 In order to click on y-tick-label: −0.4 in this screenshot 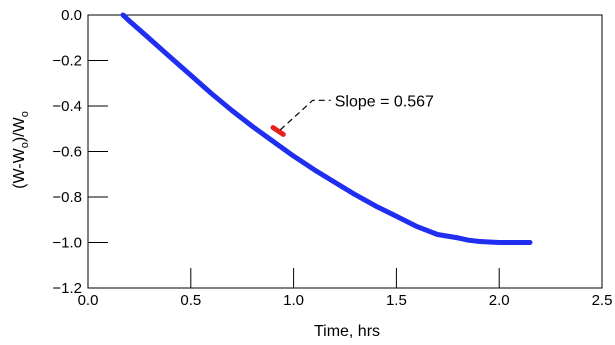, I will do `click(67, 106)`.